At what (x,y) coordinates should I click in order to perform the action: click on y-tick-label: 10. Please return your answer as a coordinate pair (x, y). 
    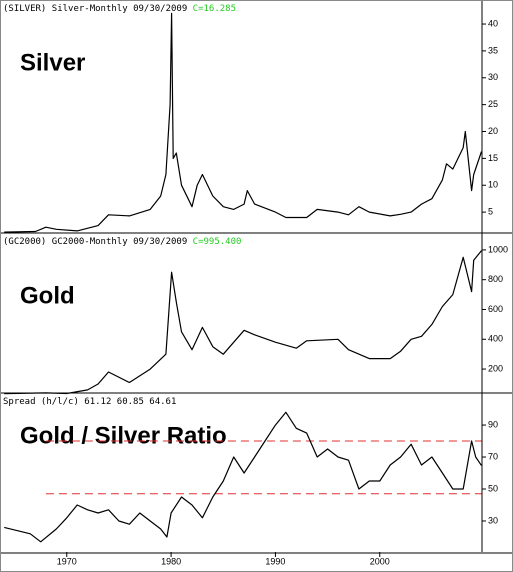
    Looking at the image, I should click on (493, 185).